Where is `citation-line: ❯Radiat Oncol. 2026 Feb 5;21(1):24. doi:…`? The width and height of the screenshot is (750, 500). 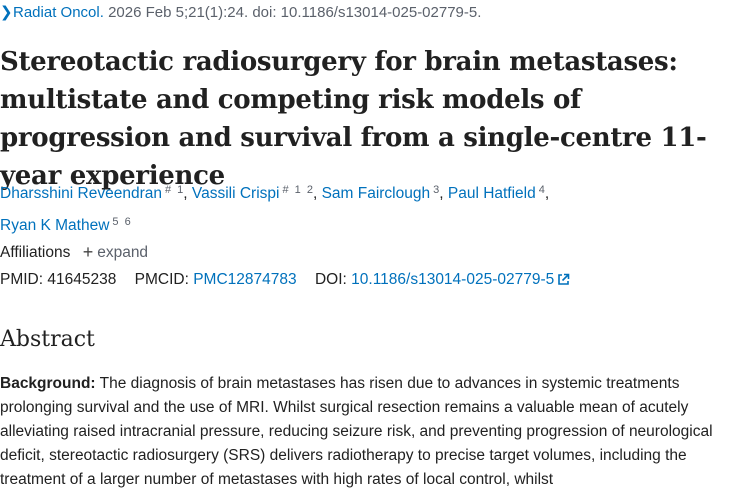 citation-line: ❯Radiat Oncol. 2026 Feb 5;21(1):24. doi:… is located at coordinates (240, 12).